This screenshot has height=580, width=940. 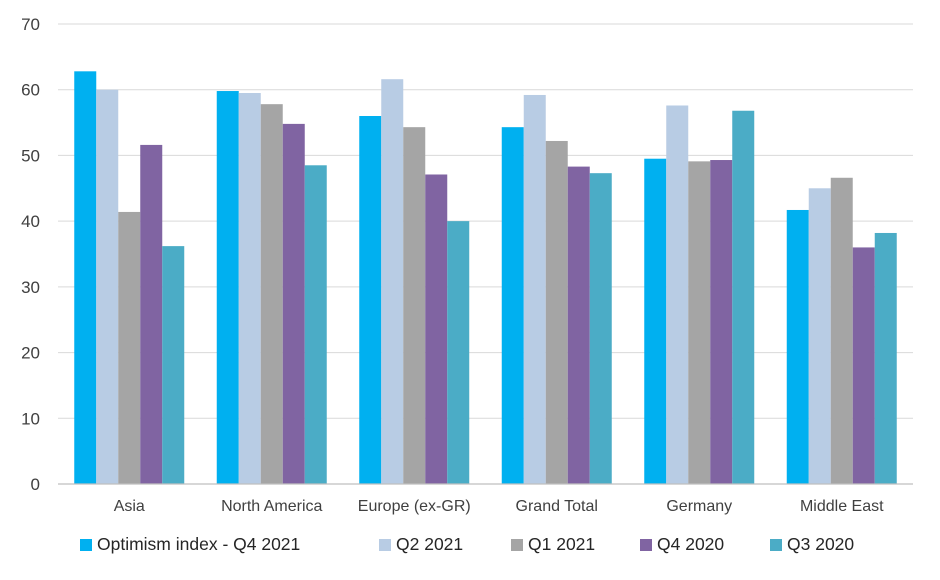 What do you see at coordinates (690, 544) in the screenshot?
I see `legend-label: Q4 2020` at bounding box center [690, 544].